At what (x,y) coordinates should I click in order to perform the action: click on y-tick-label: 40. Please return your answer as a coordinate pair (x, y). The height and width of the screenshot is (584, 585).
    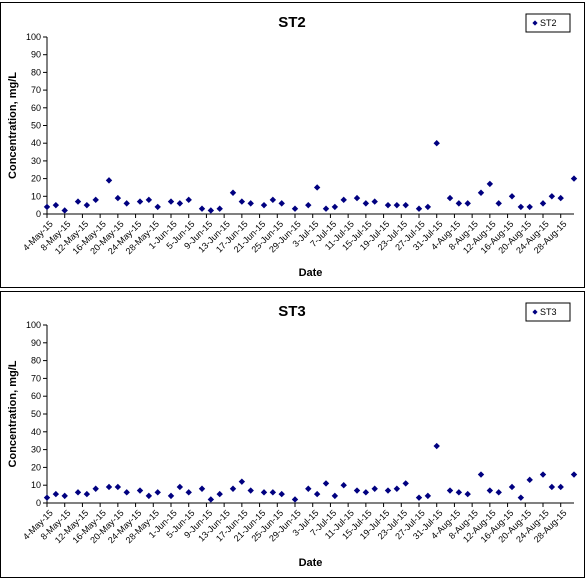
    Looking at the image, I should click on (36, 432).